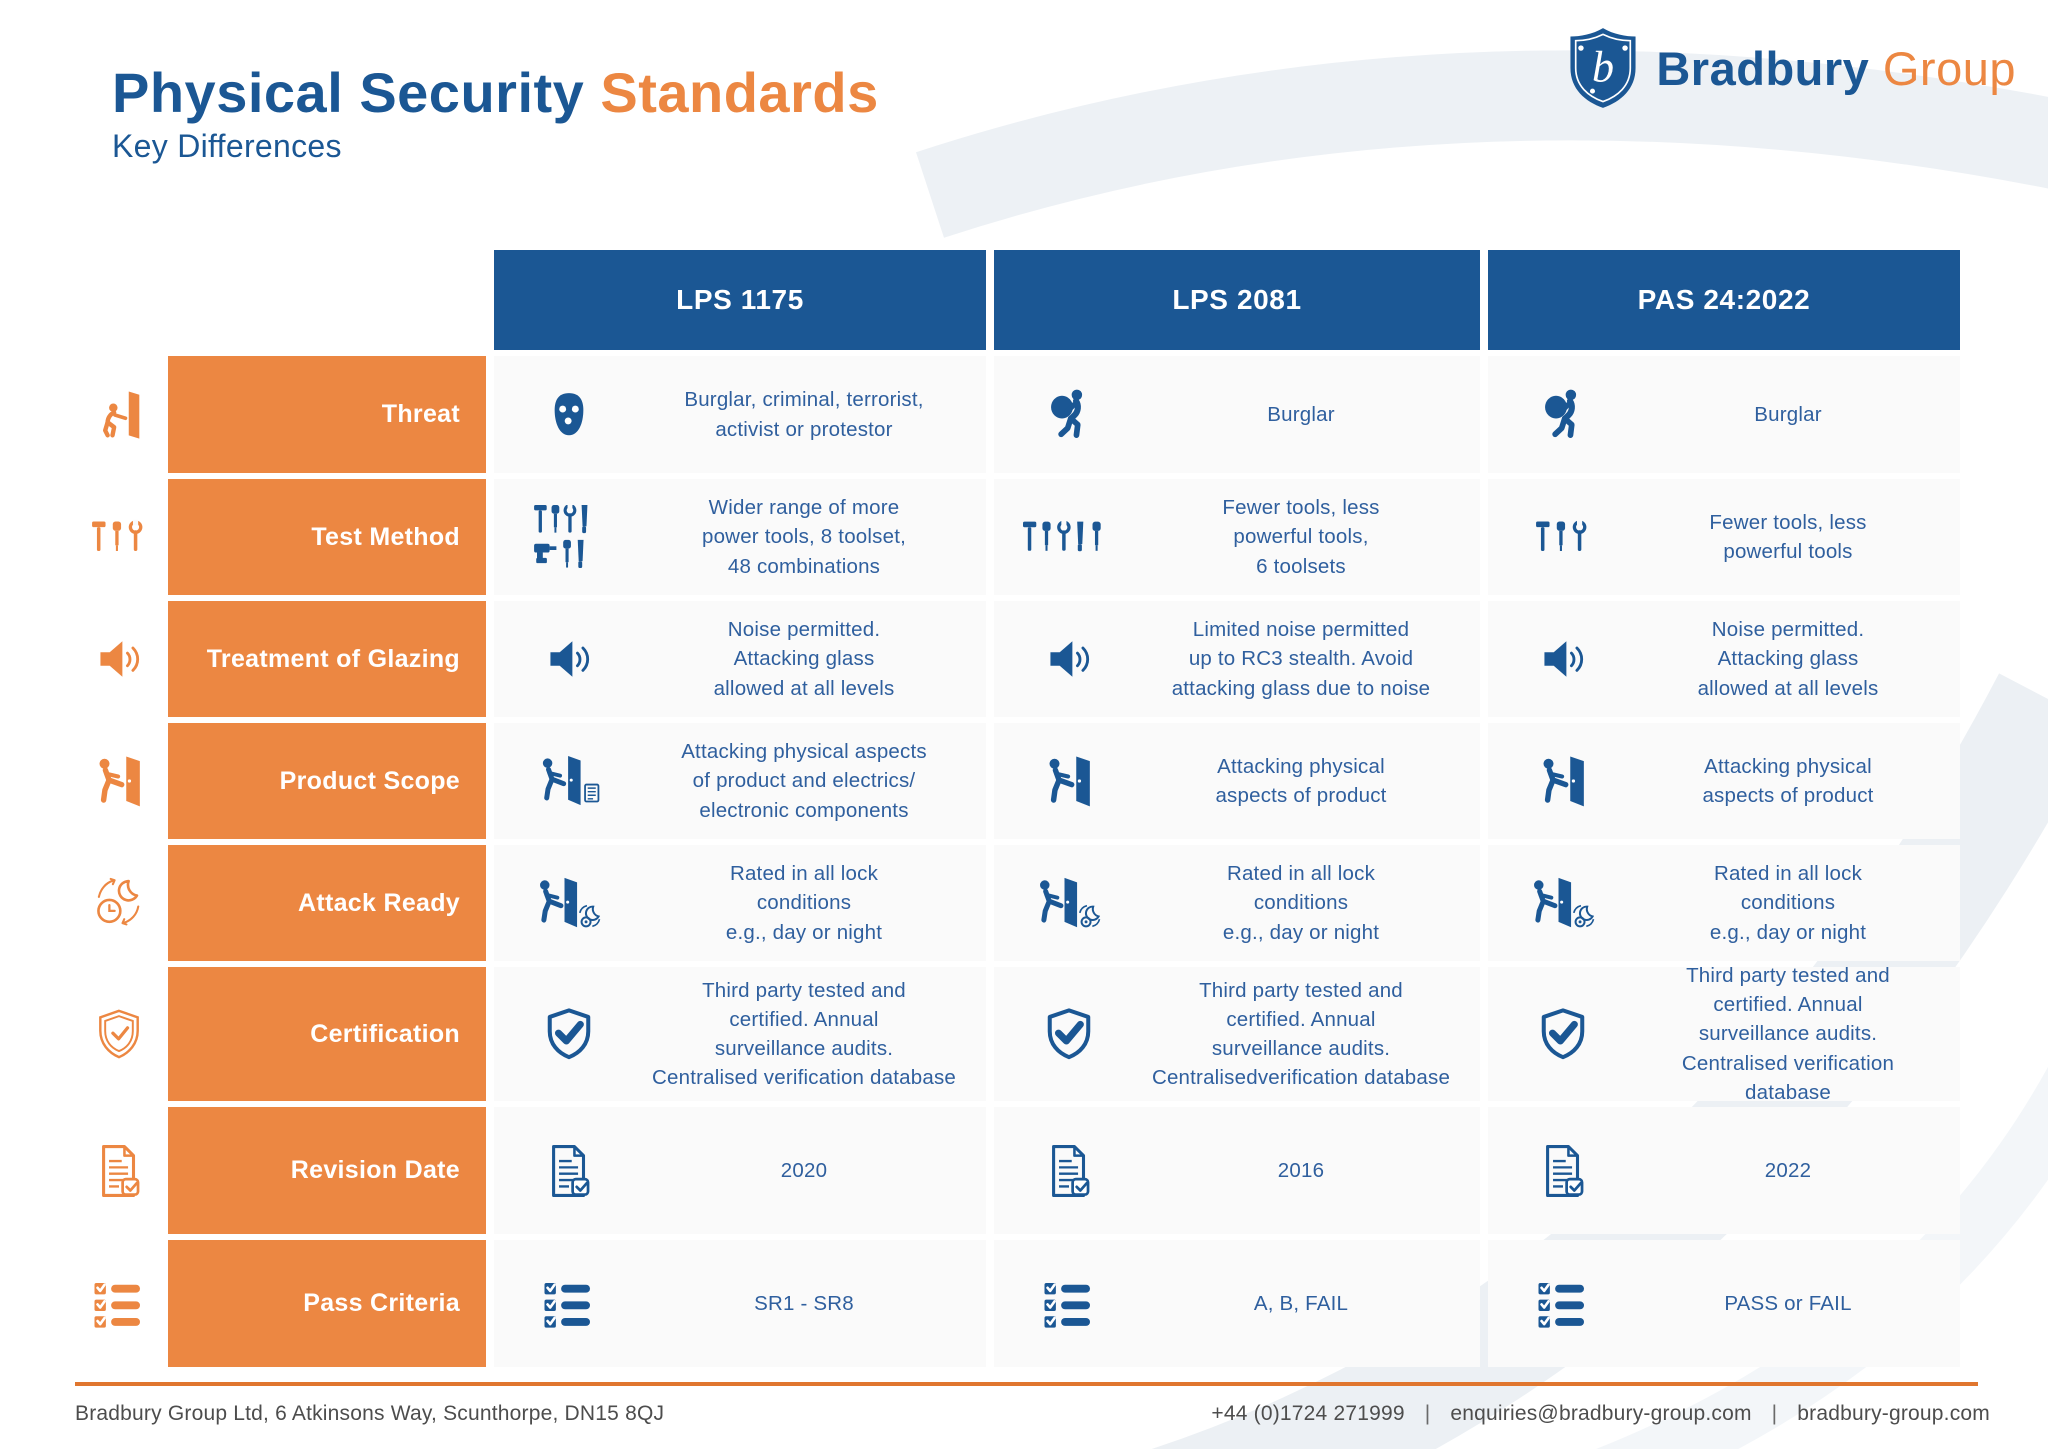 The width and height of the screenshot is (2048, 1449). What do you see at coordinates (282, 300) in the screenshot?
I see `table-corner-spacer` at bounding box center [282, 300].